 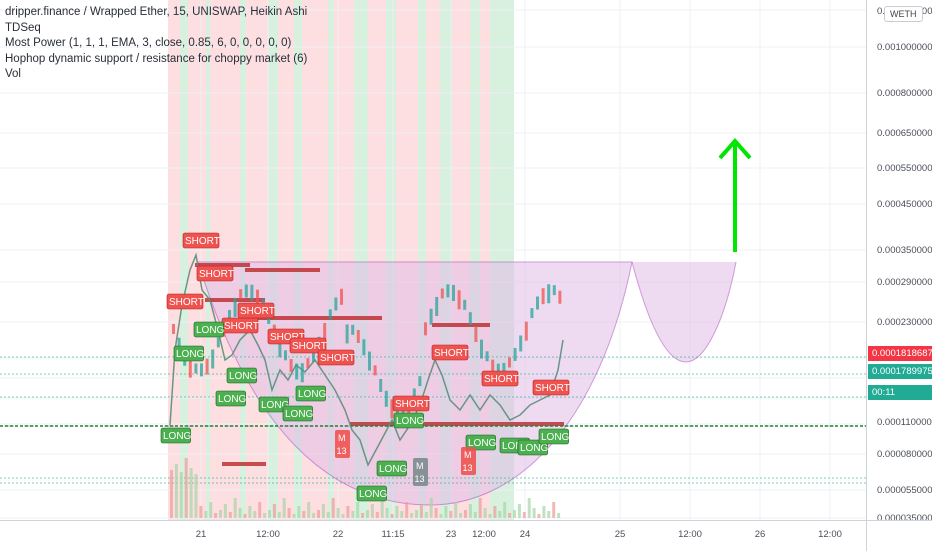 I want to click on time-axis-label: 25, so click(x=620, y=534).